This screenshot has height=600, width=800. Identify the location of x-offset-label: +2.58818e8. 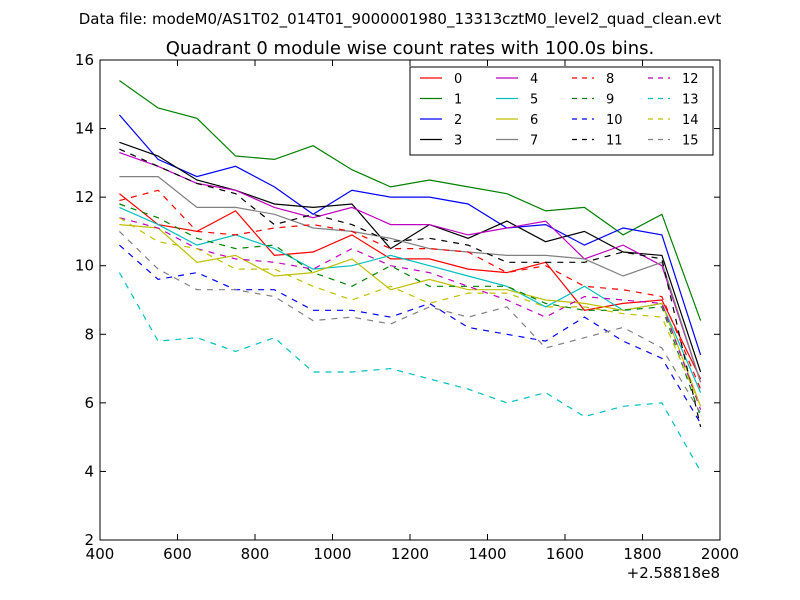
(673, 573).